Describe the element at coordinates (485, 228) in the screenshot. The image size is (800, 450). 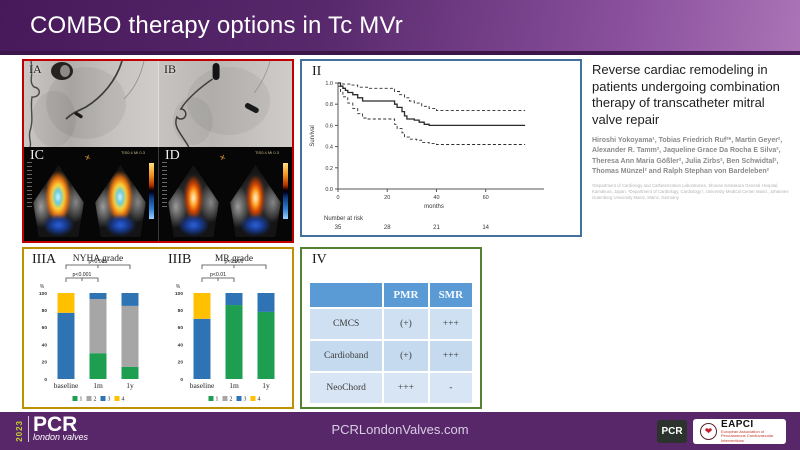
I see `svg-text: 14` at that location.